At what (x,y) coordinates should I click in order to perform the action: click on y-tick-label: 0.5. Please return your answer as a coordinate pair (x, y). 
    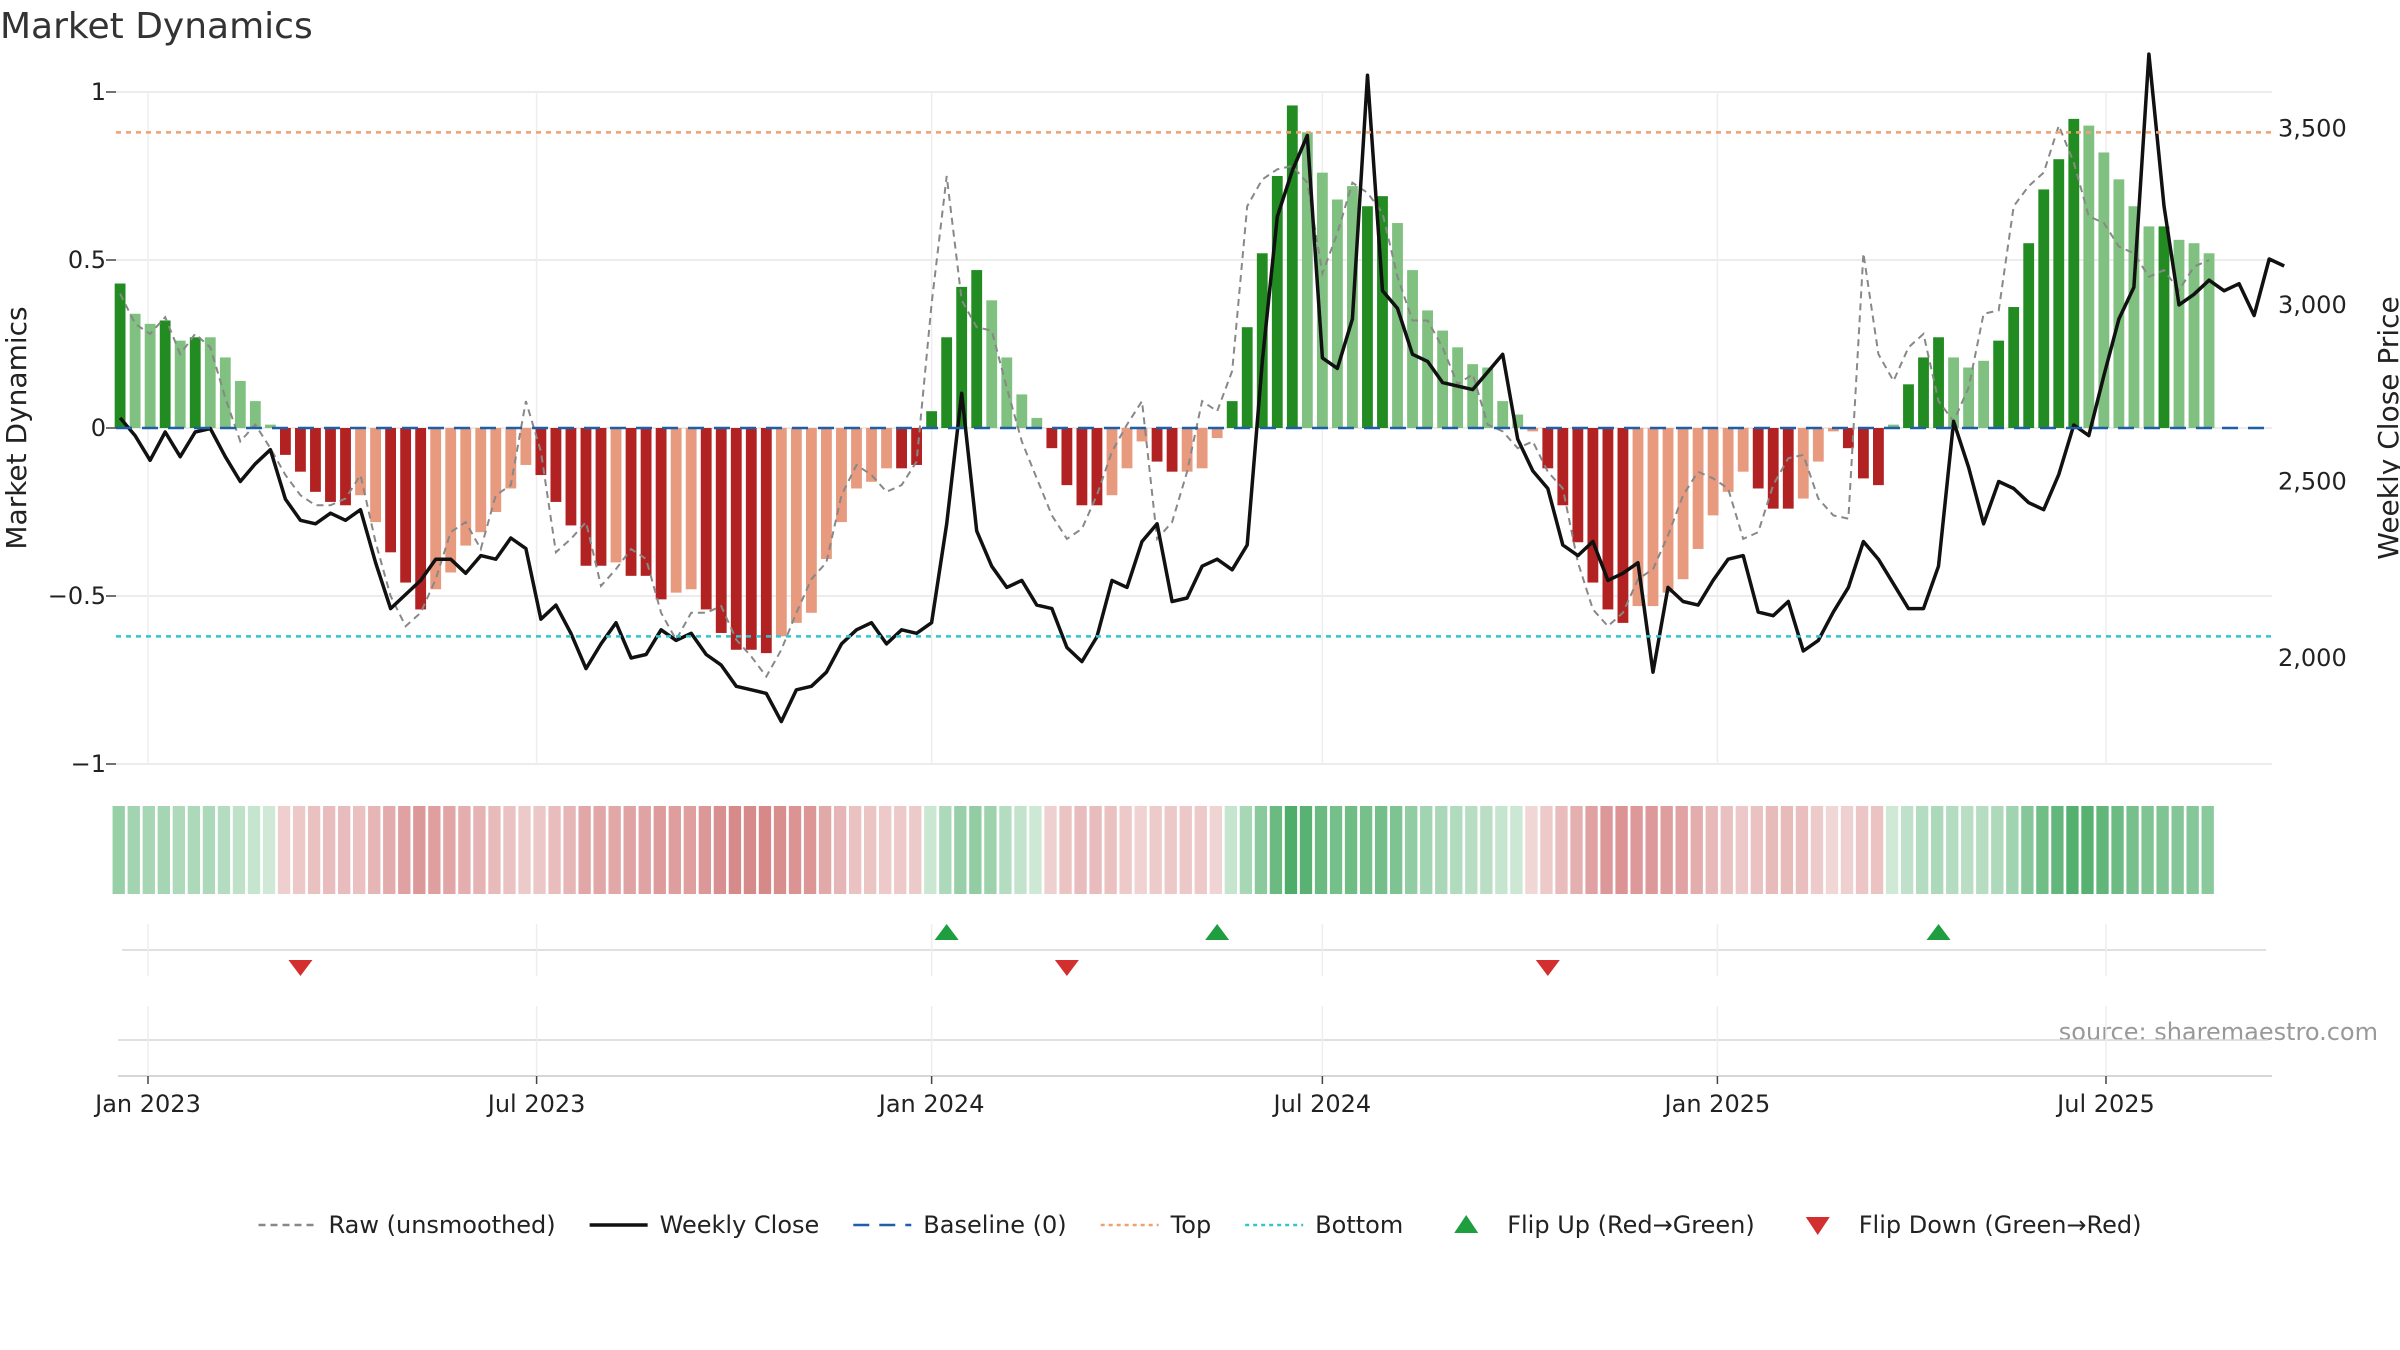
    Looking at the image, I should click on (87, 260).